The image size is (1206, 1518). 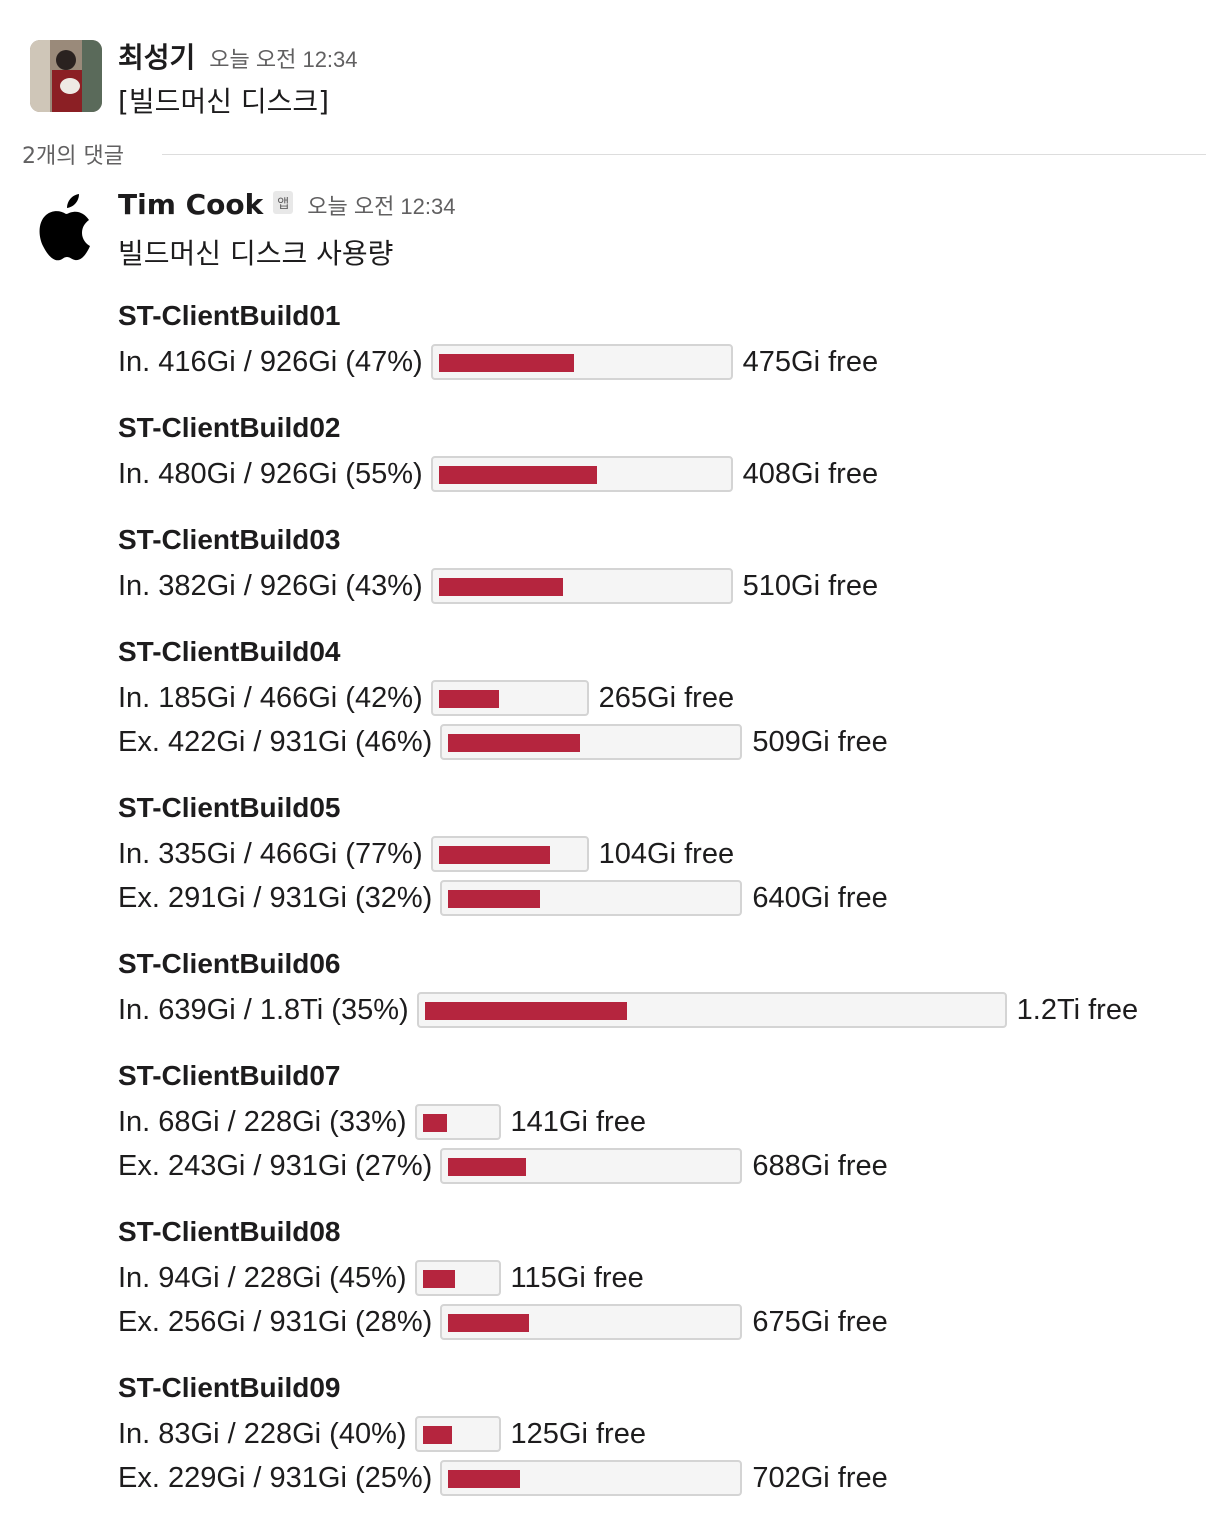 What do you see at coordinates (426, 854) in the screenshot?
I see `disk-row: In. 335Gi / 466Gi (77%) 104Gi free` at bounding box center [426, 854].